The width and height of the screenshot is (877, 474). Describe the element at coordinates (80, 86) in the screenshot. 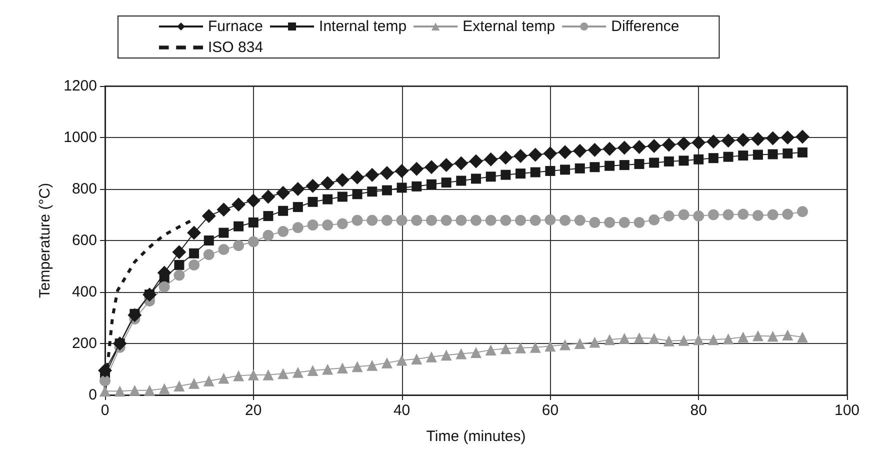

I see `y-tick-label: 1200` at that location.